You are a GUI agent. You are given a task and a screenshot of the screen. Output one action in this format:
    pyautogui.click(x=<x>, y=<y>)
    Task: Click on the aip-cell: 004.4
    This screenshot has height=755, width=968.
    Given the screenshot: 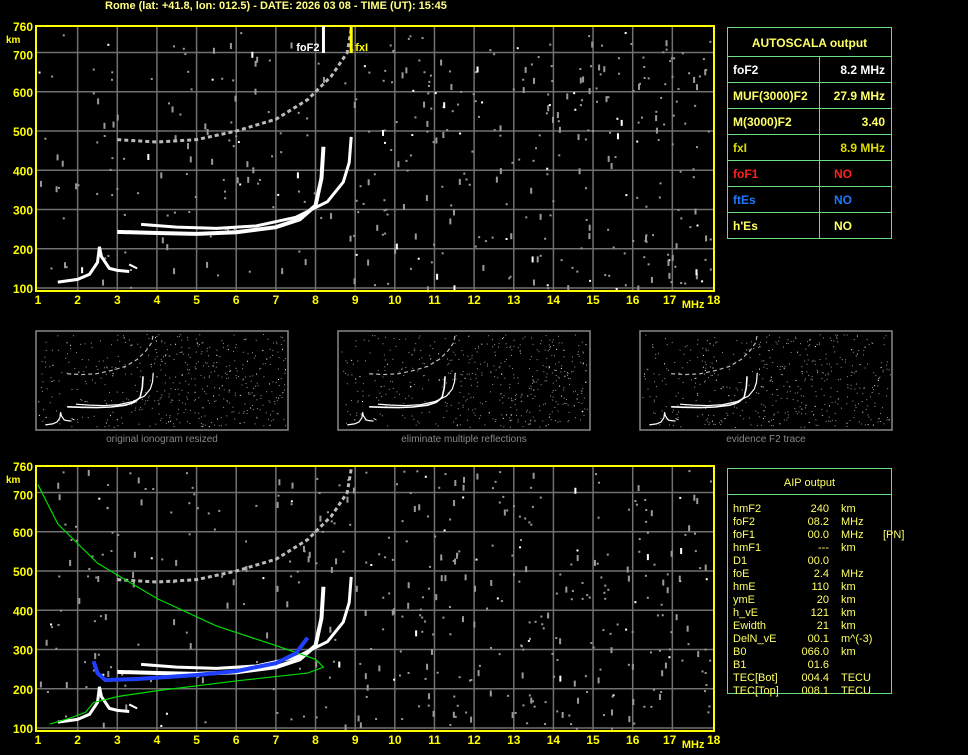 What is the action you would take?
    pyautogui.click(x=815, y=678)
    